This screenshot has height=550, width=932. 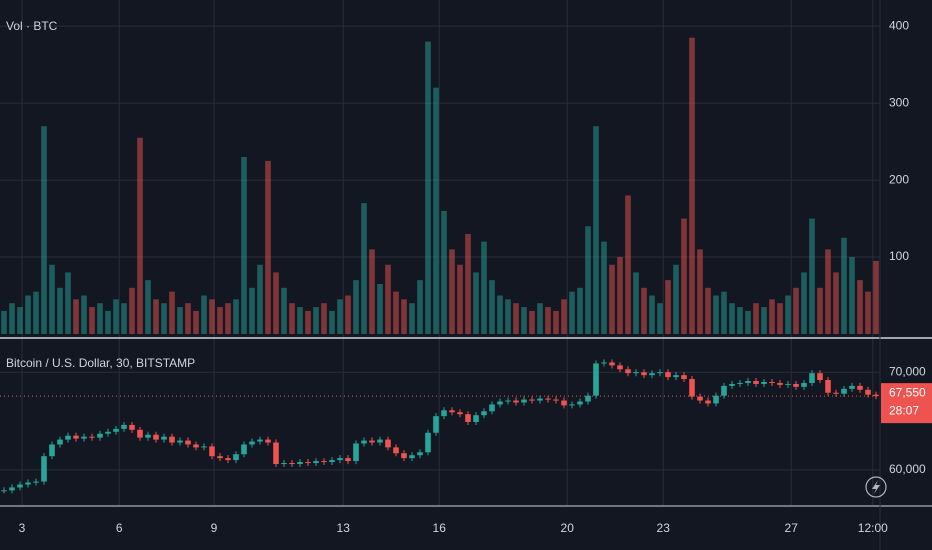 What do you see at coordinates (899, 102) in the screenshot?
I see `y-tick-label: 300` at bounding box center [899, 102].